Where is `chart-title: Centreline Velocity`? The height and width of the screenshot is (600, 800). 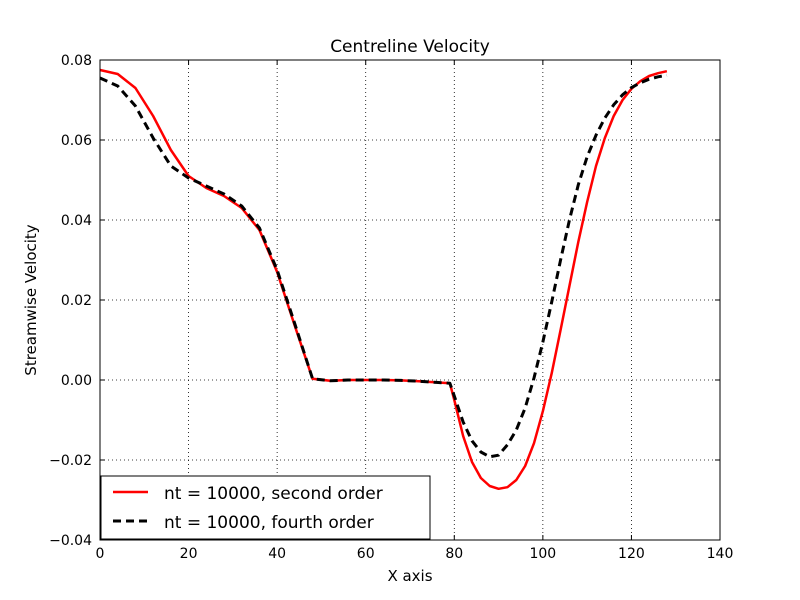 chart-title: Centreline Velocity is located at coordinates (410, 47).